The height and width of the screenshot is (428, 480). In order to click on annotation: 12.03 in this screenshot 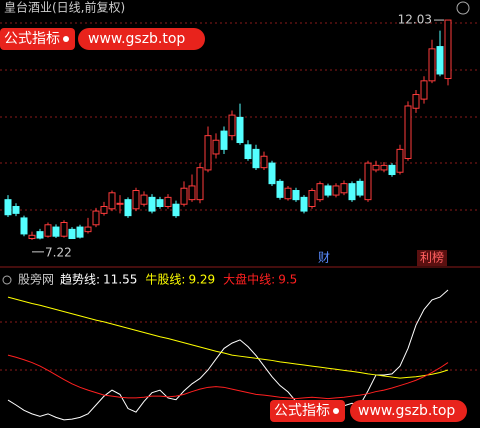, I will do `click(415, 20)`.